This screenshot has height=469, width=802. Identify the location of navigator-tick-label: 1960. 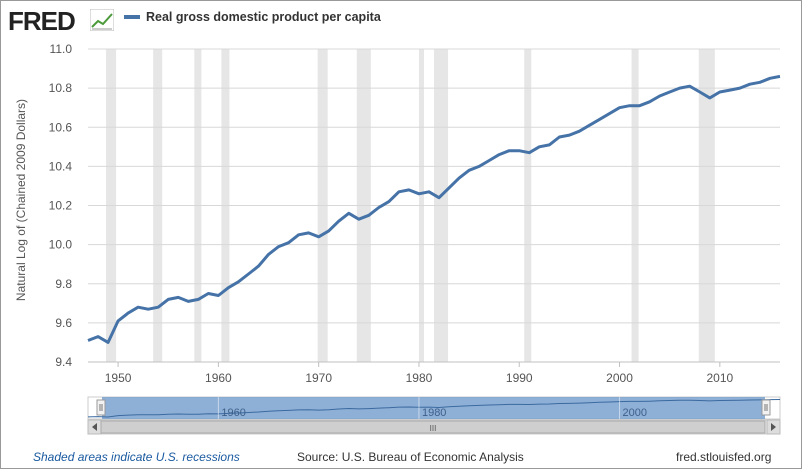
(233, 413).